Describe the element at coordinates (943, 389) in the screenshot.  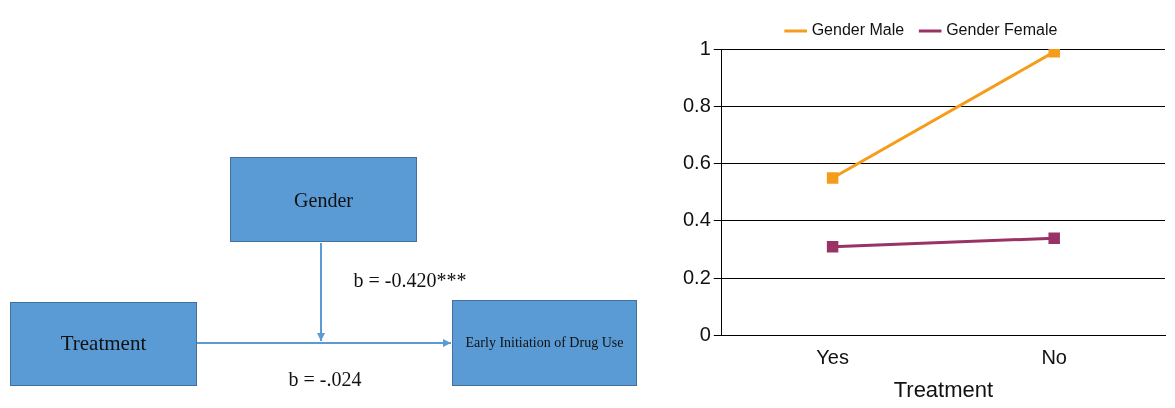
I see `x-axis-title: Treatment` at that location.